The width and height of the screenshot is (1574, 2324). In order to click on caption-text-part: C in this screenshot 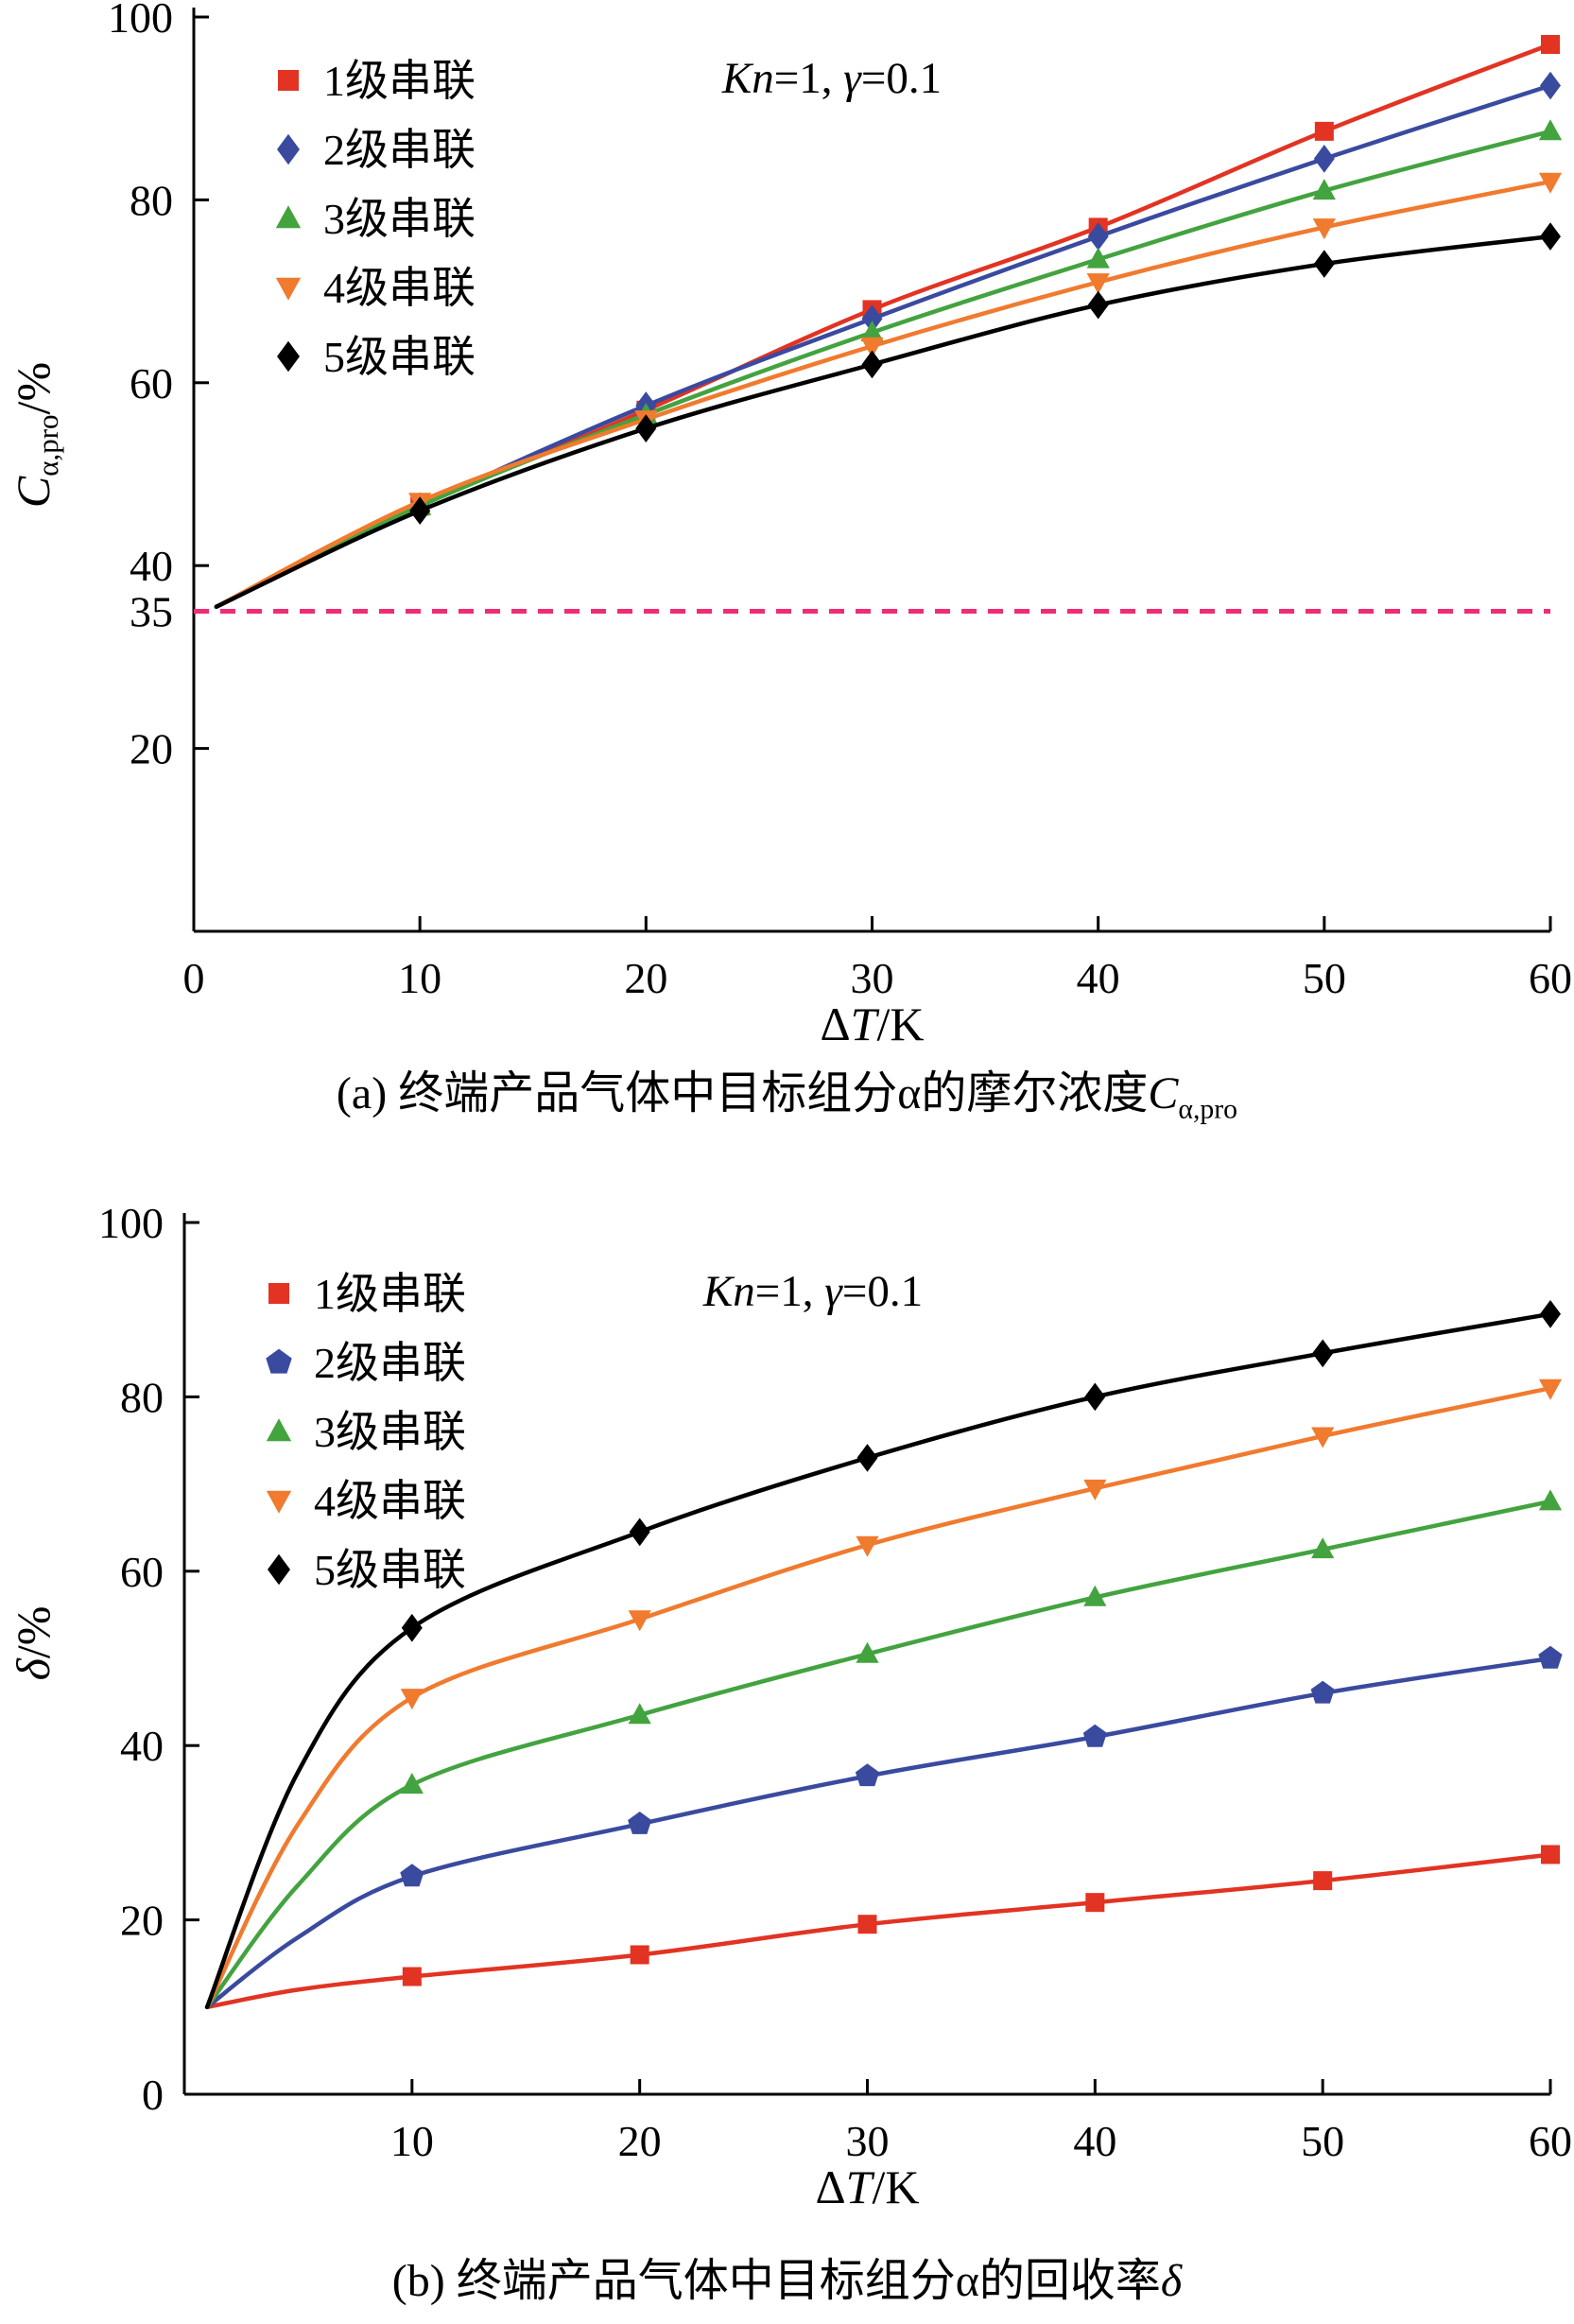, I will do `click(1163, 1093)`.